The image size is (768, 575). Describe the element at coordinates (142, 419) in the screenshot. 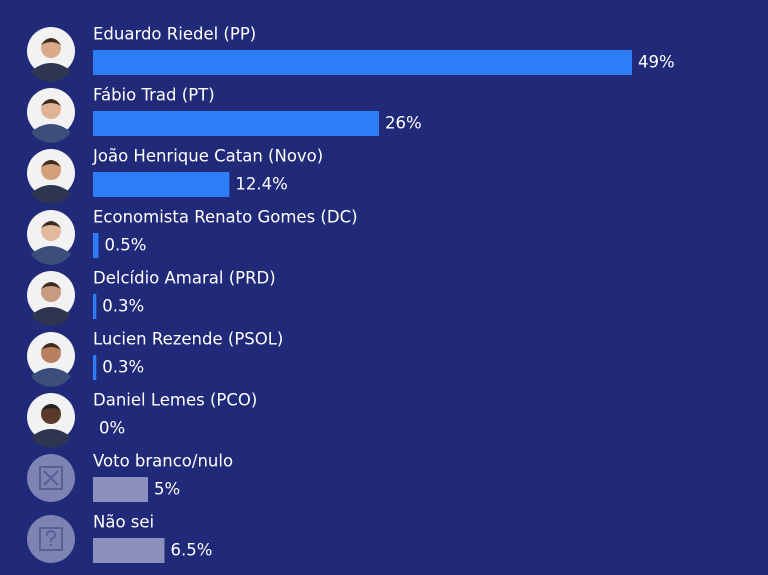

I see `row: Daniel Lemes (PCO) 0%` at that location.